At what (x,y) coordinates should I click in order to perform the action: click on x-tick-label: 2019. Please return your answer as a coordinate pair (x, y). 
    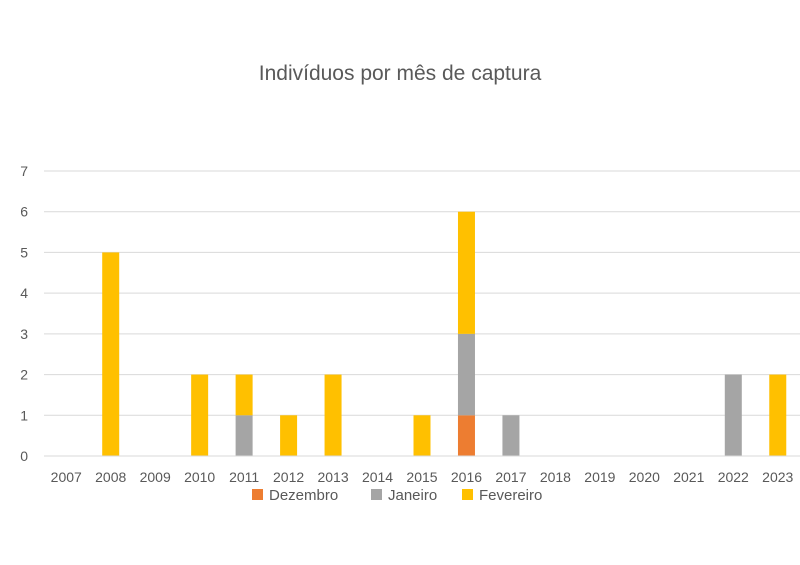
    Looking at the image, I should click on (599, 477).